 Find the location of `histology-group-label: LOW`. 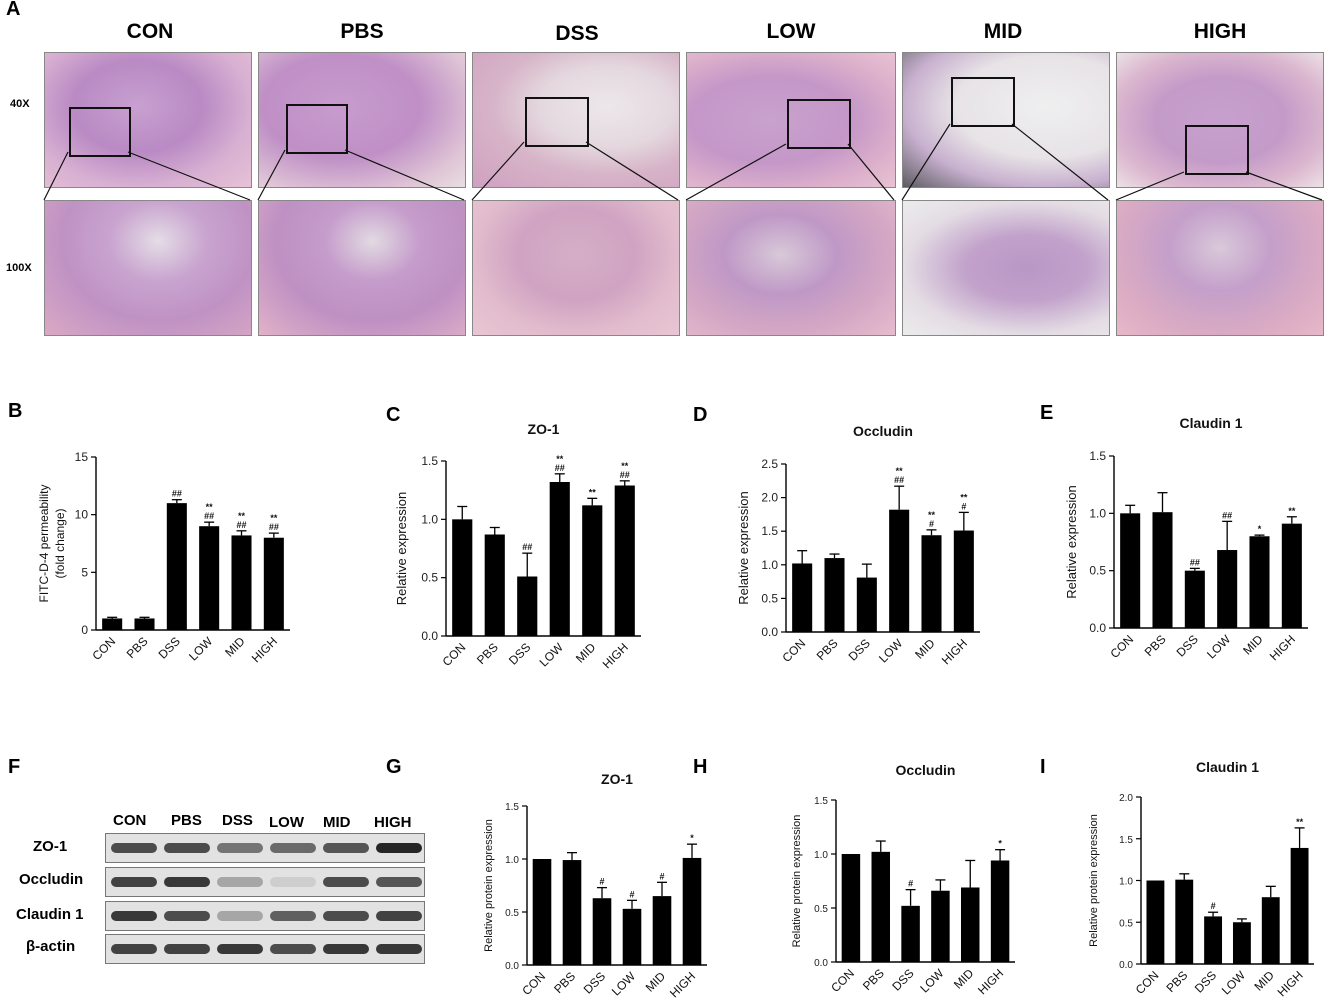

histology-group-label: LOW is located at coordinates (791, 31).